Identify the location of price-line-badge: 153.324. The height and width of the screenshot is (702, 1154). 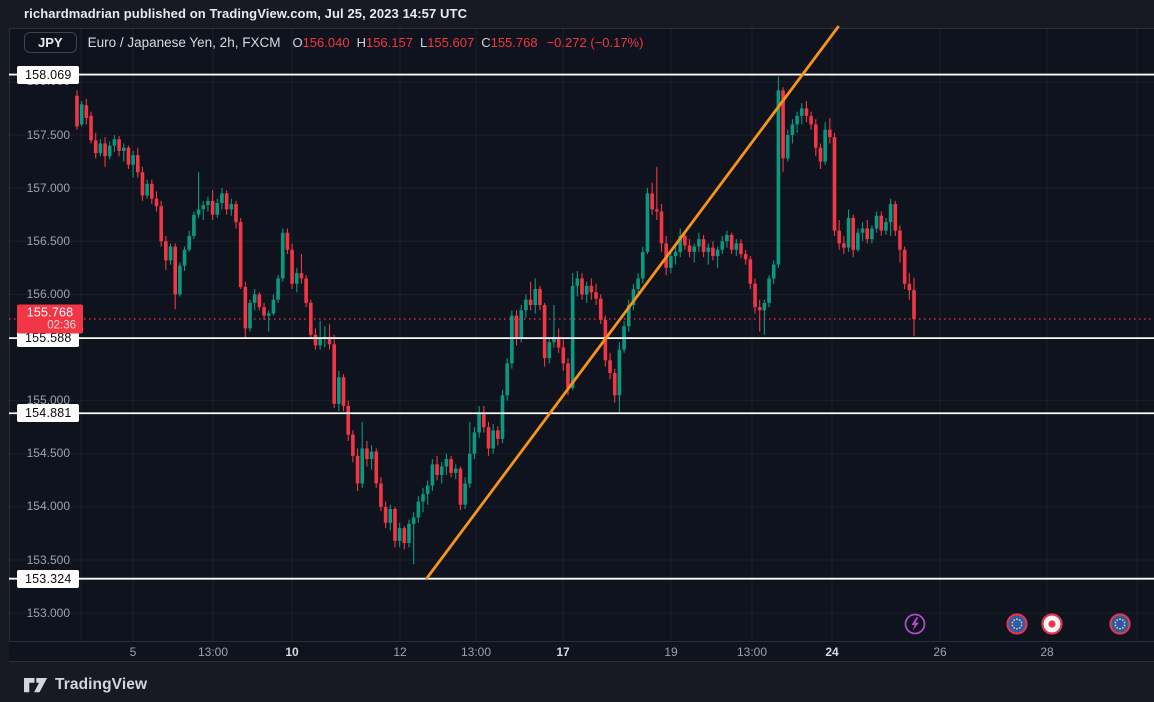
(48, 578).